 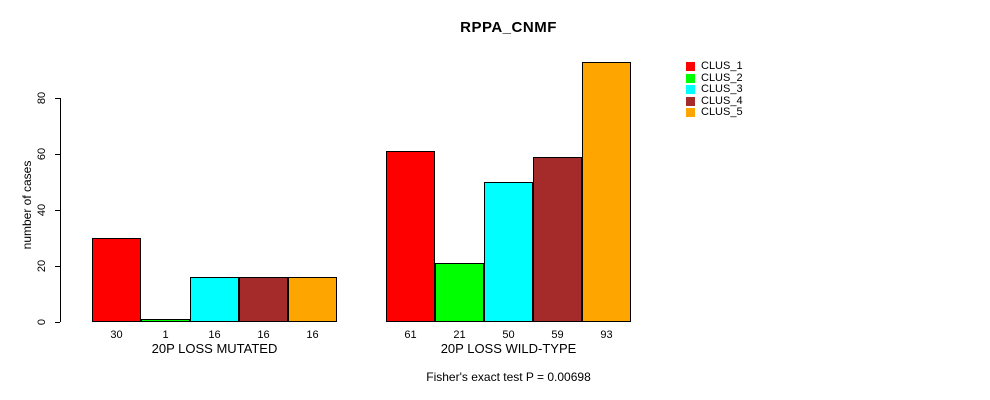 What do you see at coordinates (42, 322) in the screenshot?
I see `y-tick-label: 0` at bounding box center [42, 322].